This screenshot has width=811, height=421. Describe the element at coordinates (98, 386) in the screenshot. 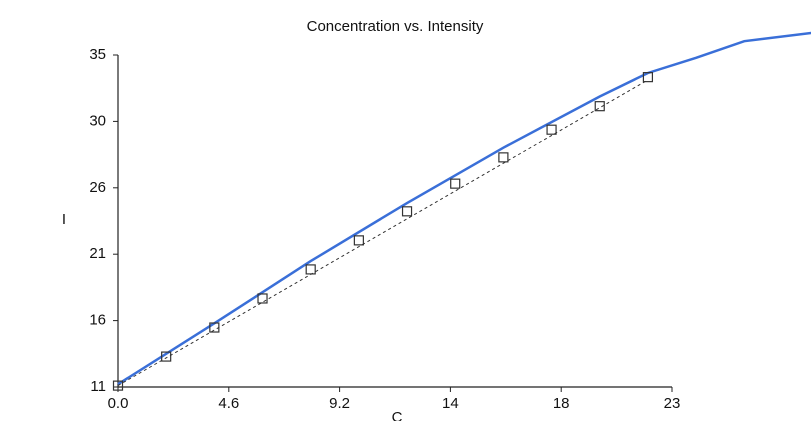

I see `y-tick-label: 11` at that location.